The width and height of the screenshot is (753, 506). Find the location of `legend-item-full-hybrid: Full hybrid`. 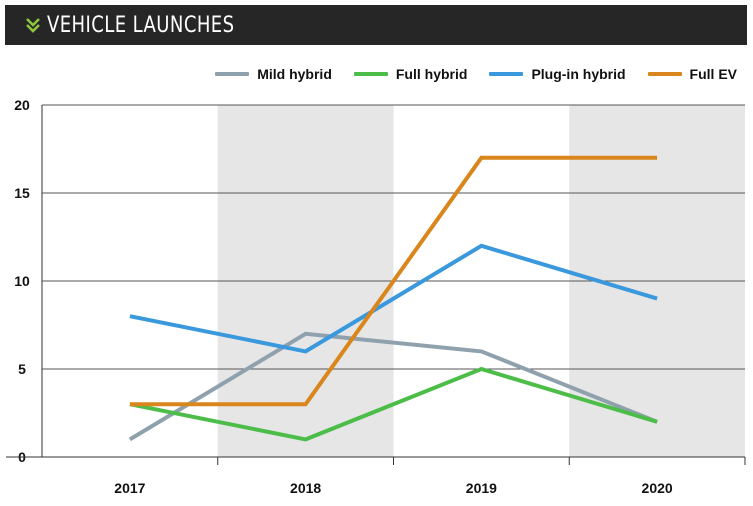

legend-item-full-hybrid: Full hybrid is located at coordinates (410, 74).